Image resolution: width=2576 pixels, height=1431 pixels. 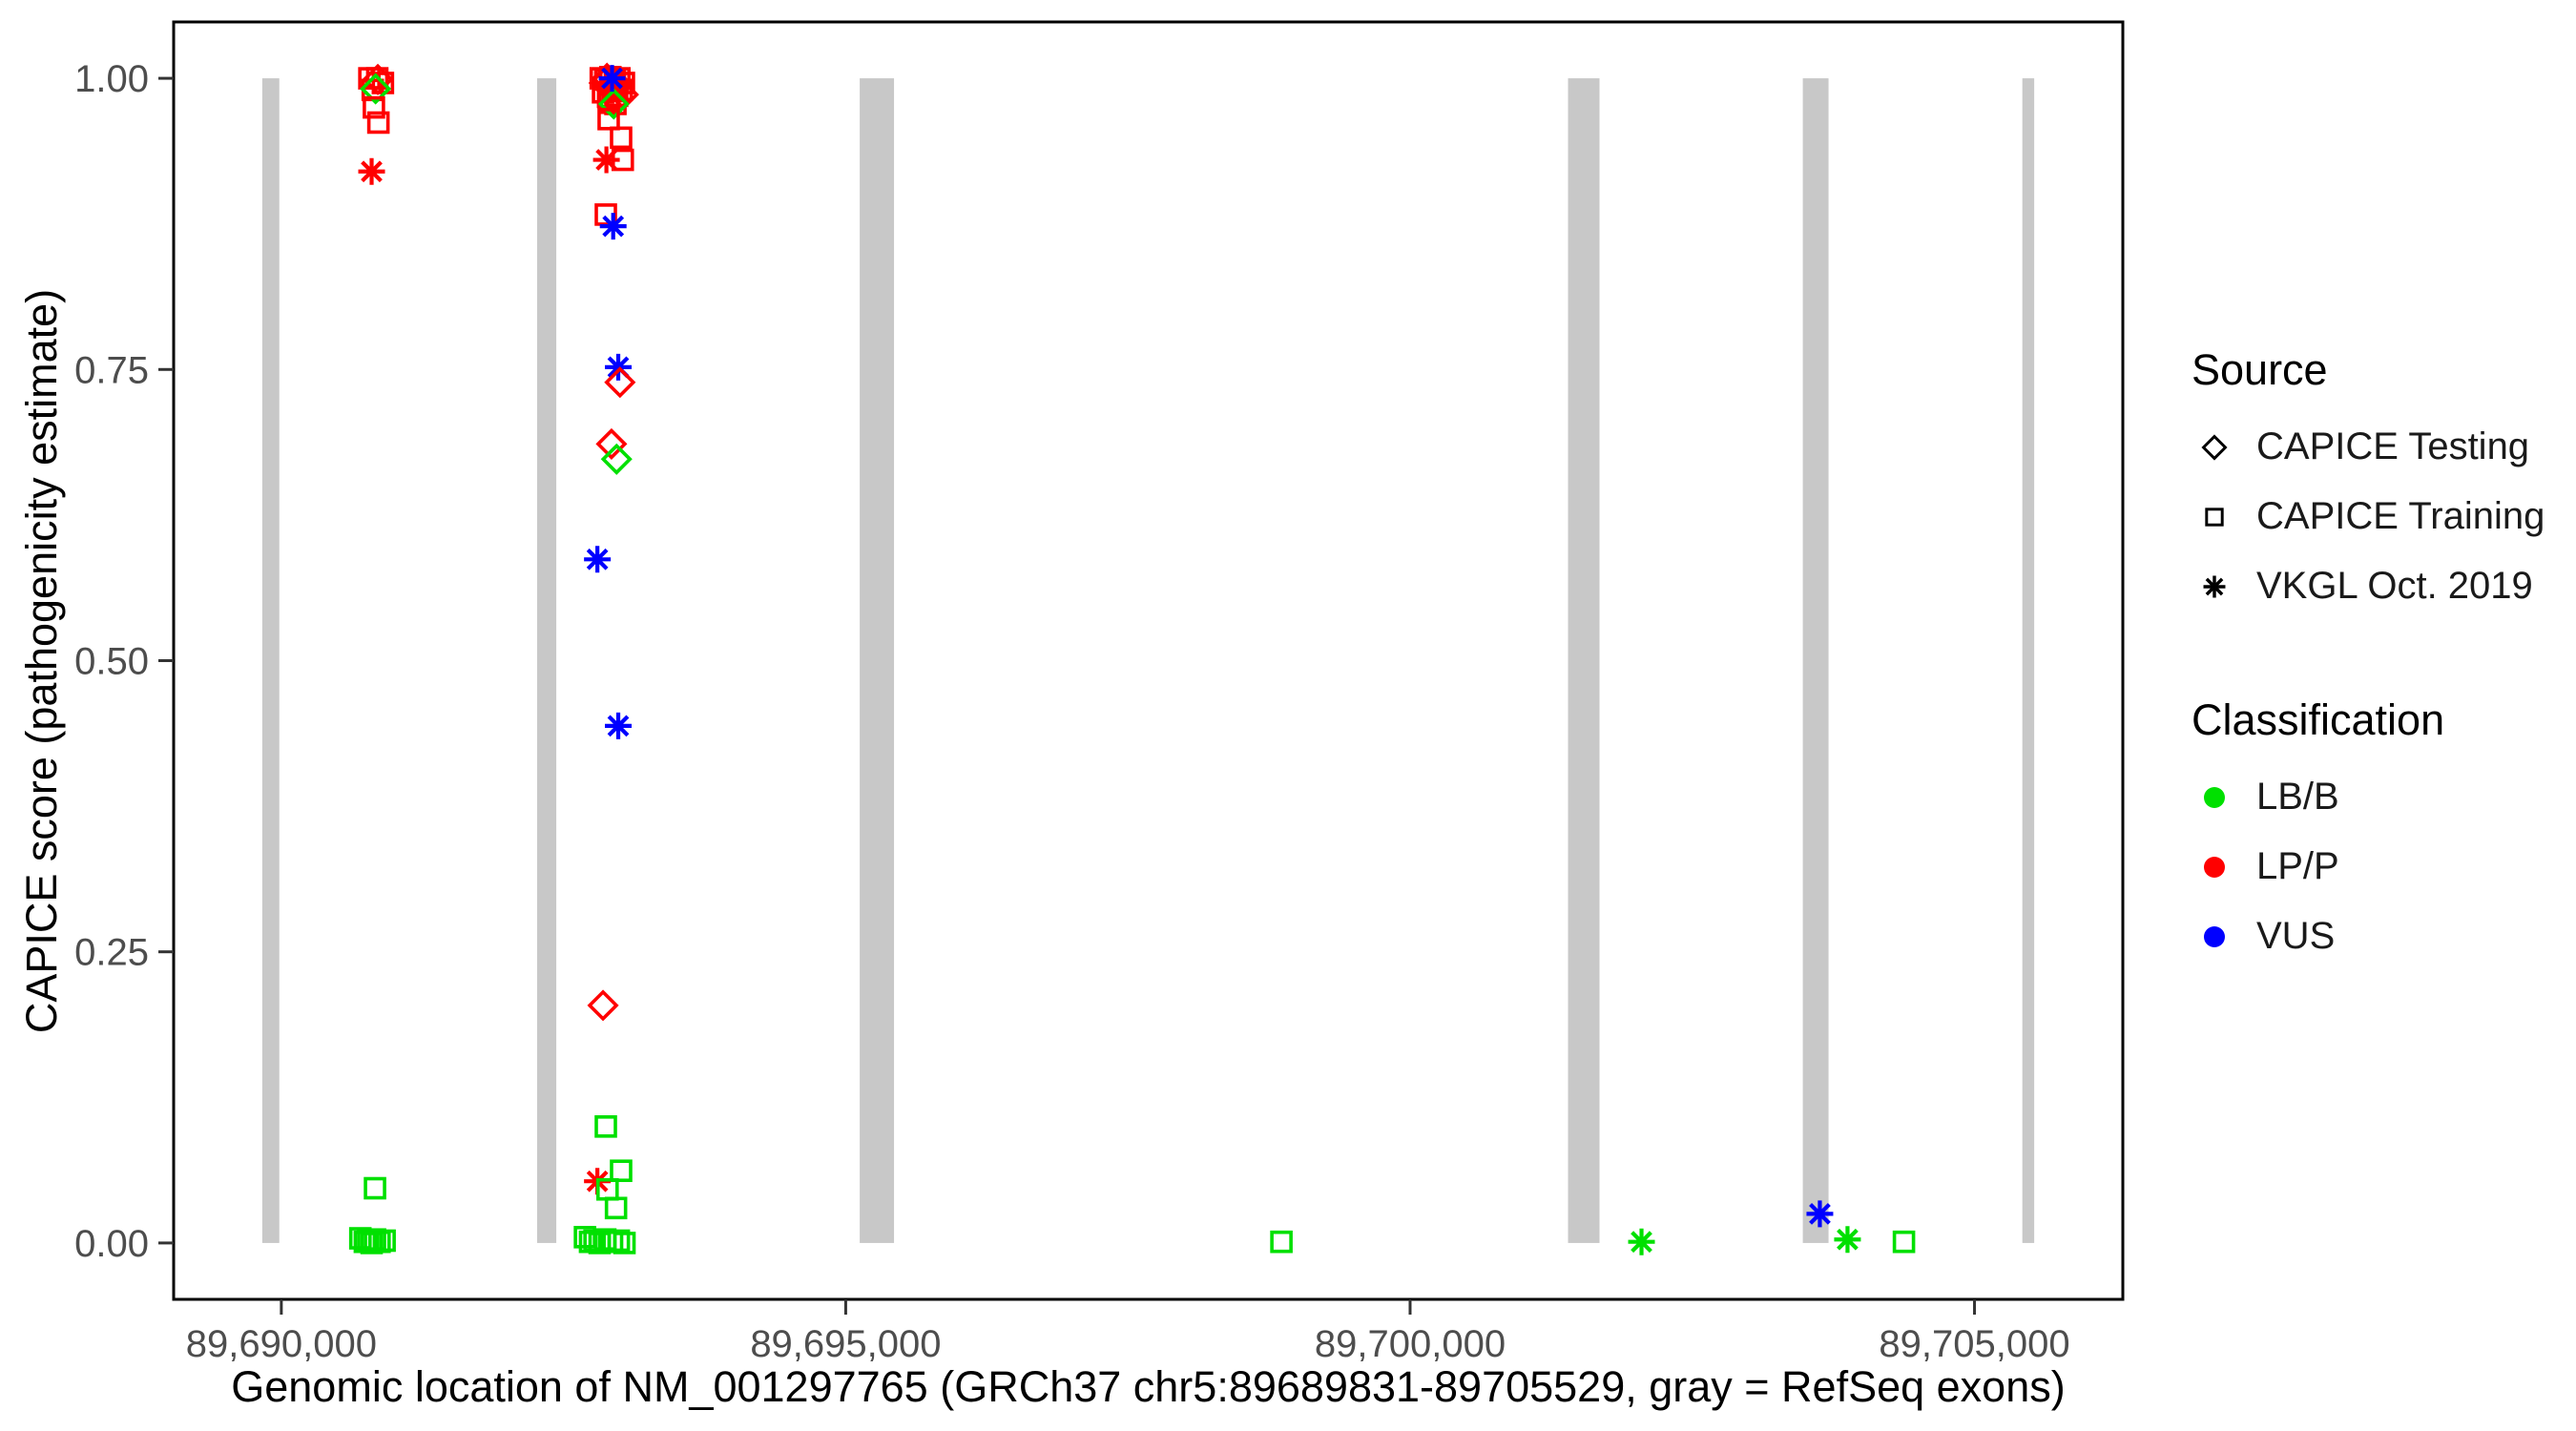 I want to click on y-tick-label: 0.00, so click(x=111, y=1244).